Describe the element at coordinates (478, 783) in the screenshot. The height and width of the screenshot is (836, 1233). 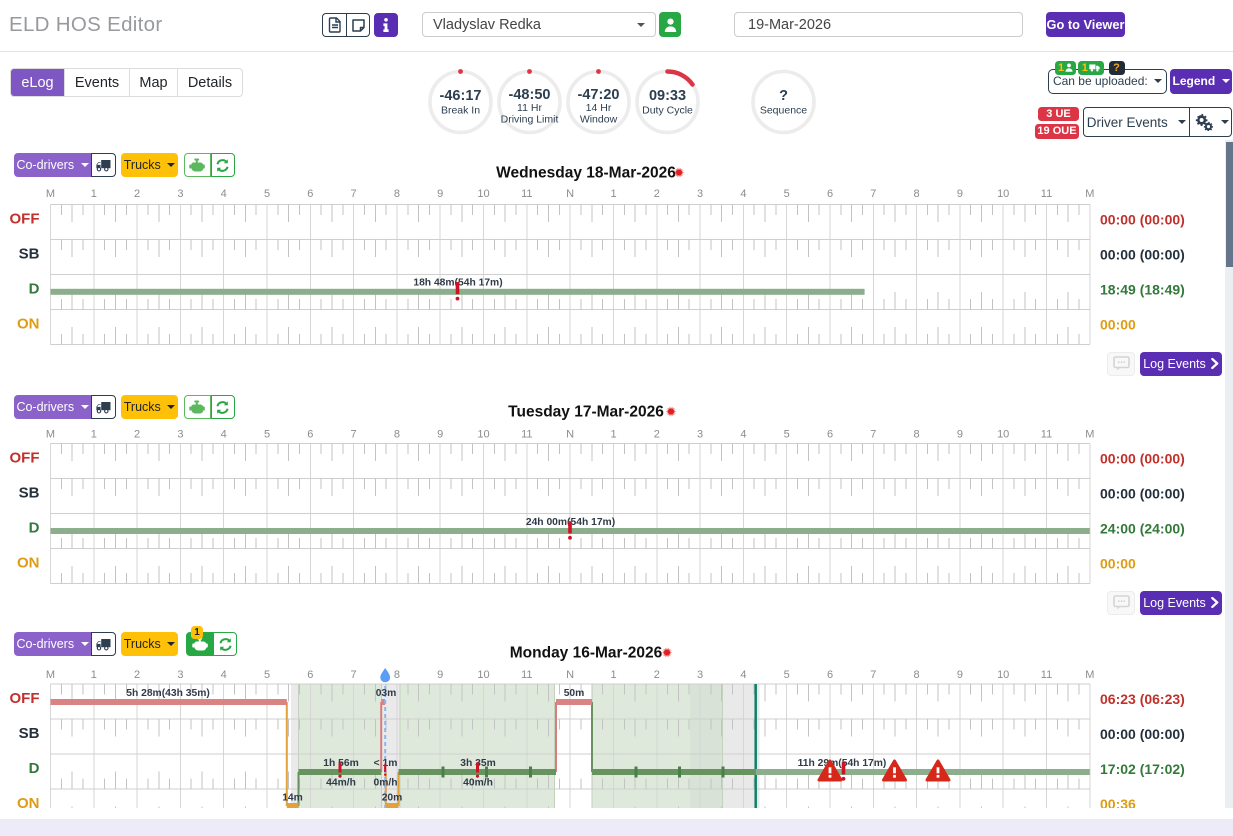
I see `svg-text: 40m/h` at that location.